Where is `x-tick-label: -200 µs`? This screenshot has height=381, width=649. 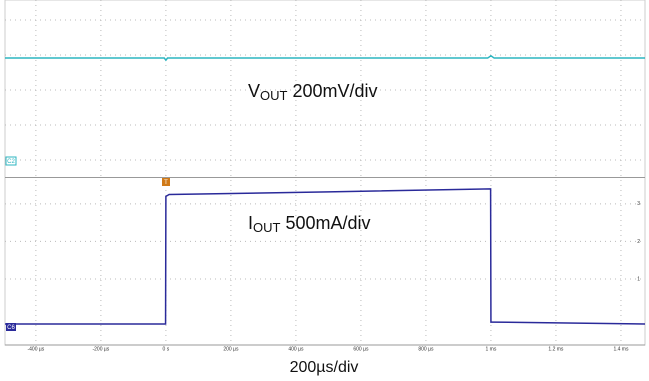
x-tick-label: -200 µs is located at coordinates (100, 349).